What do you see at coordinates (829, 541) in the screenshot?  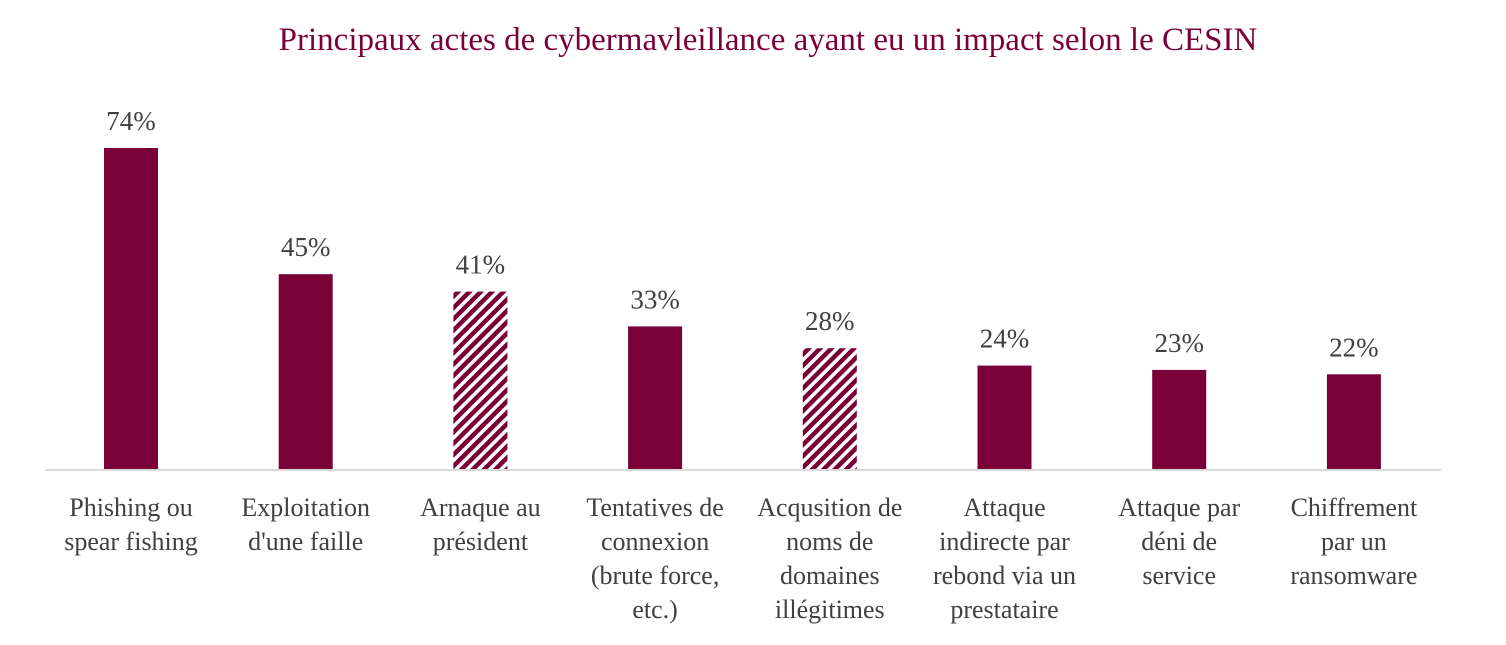 I see `category-label-line: noms de` at bounding box center [829, 541].